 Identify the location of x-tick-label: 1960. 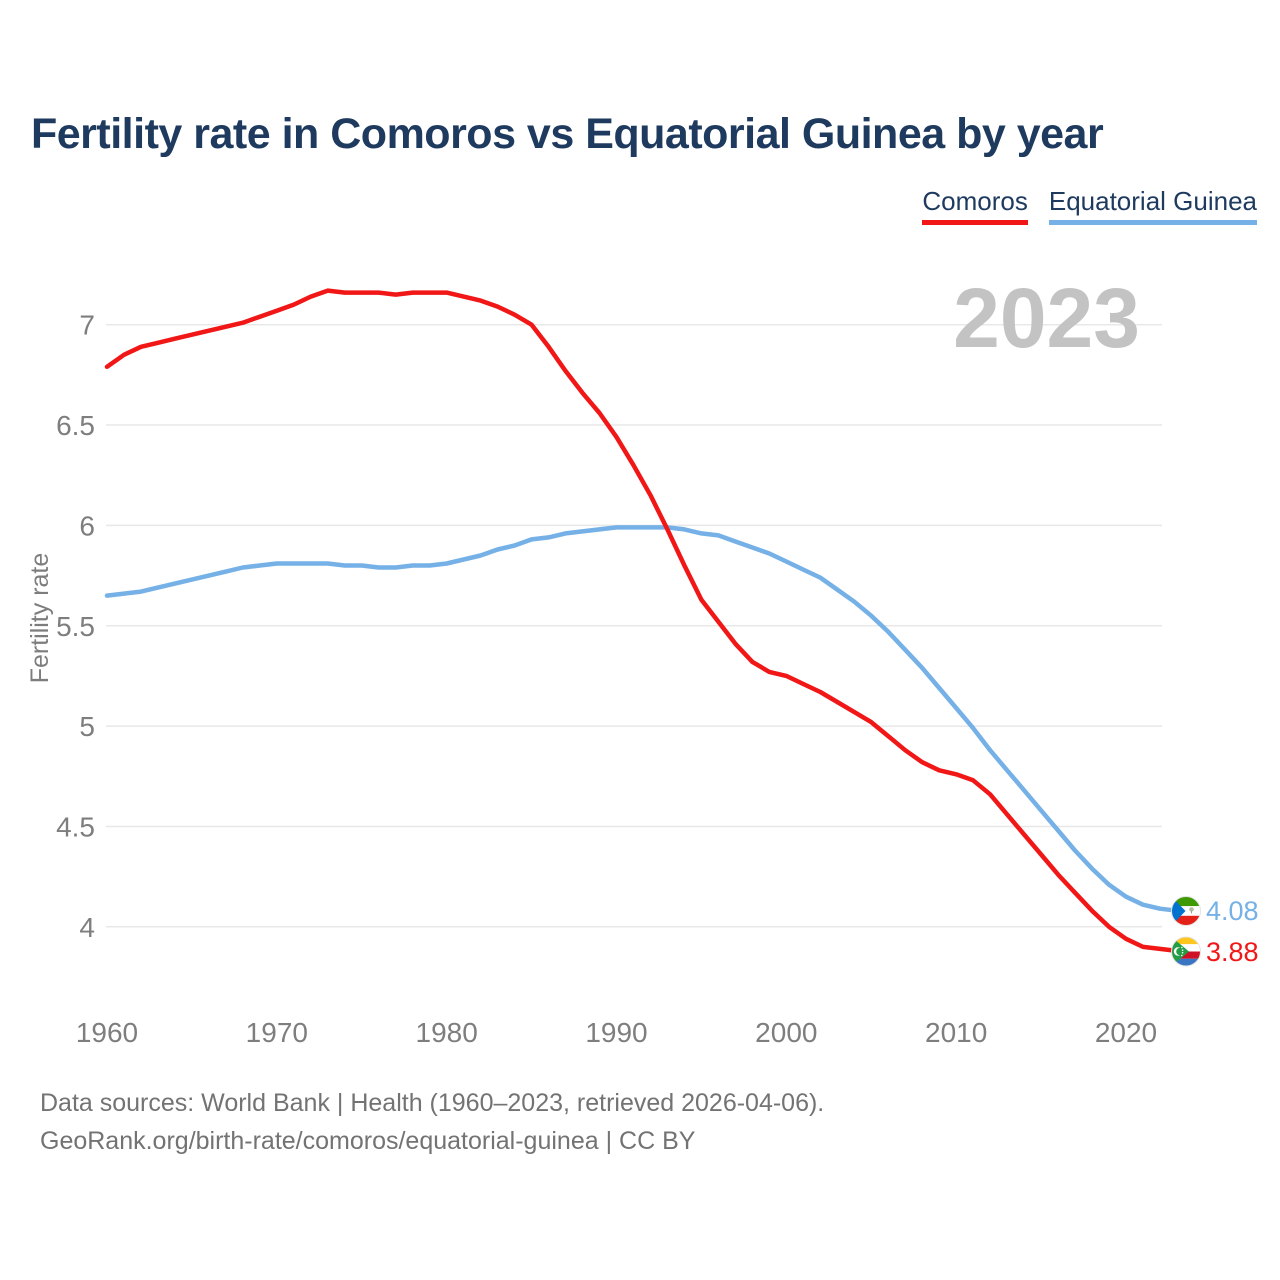
(107, 1032).